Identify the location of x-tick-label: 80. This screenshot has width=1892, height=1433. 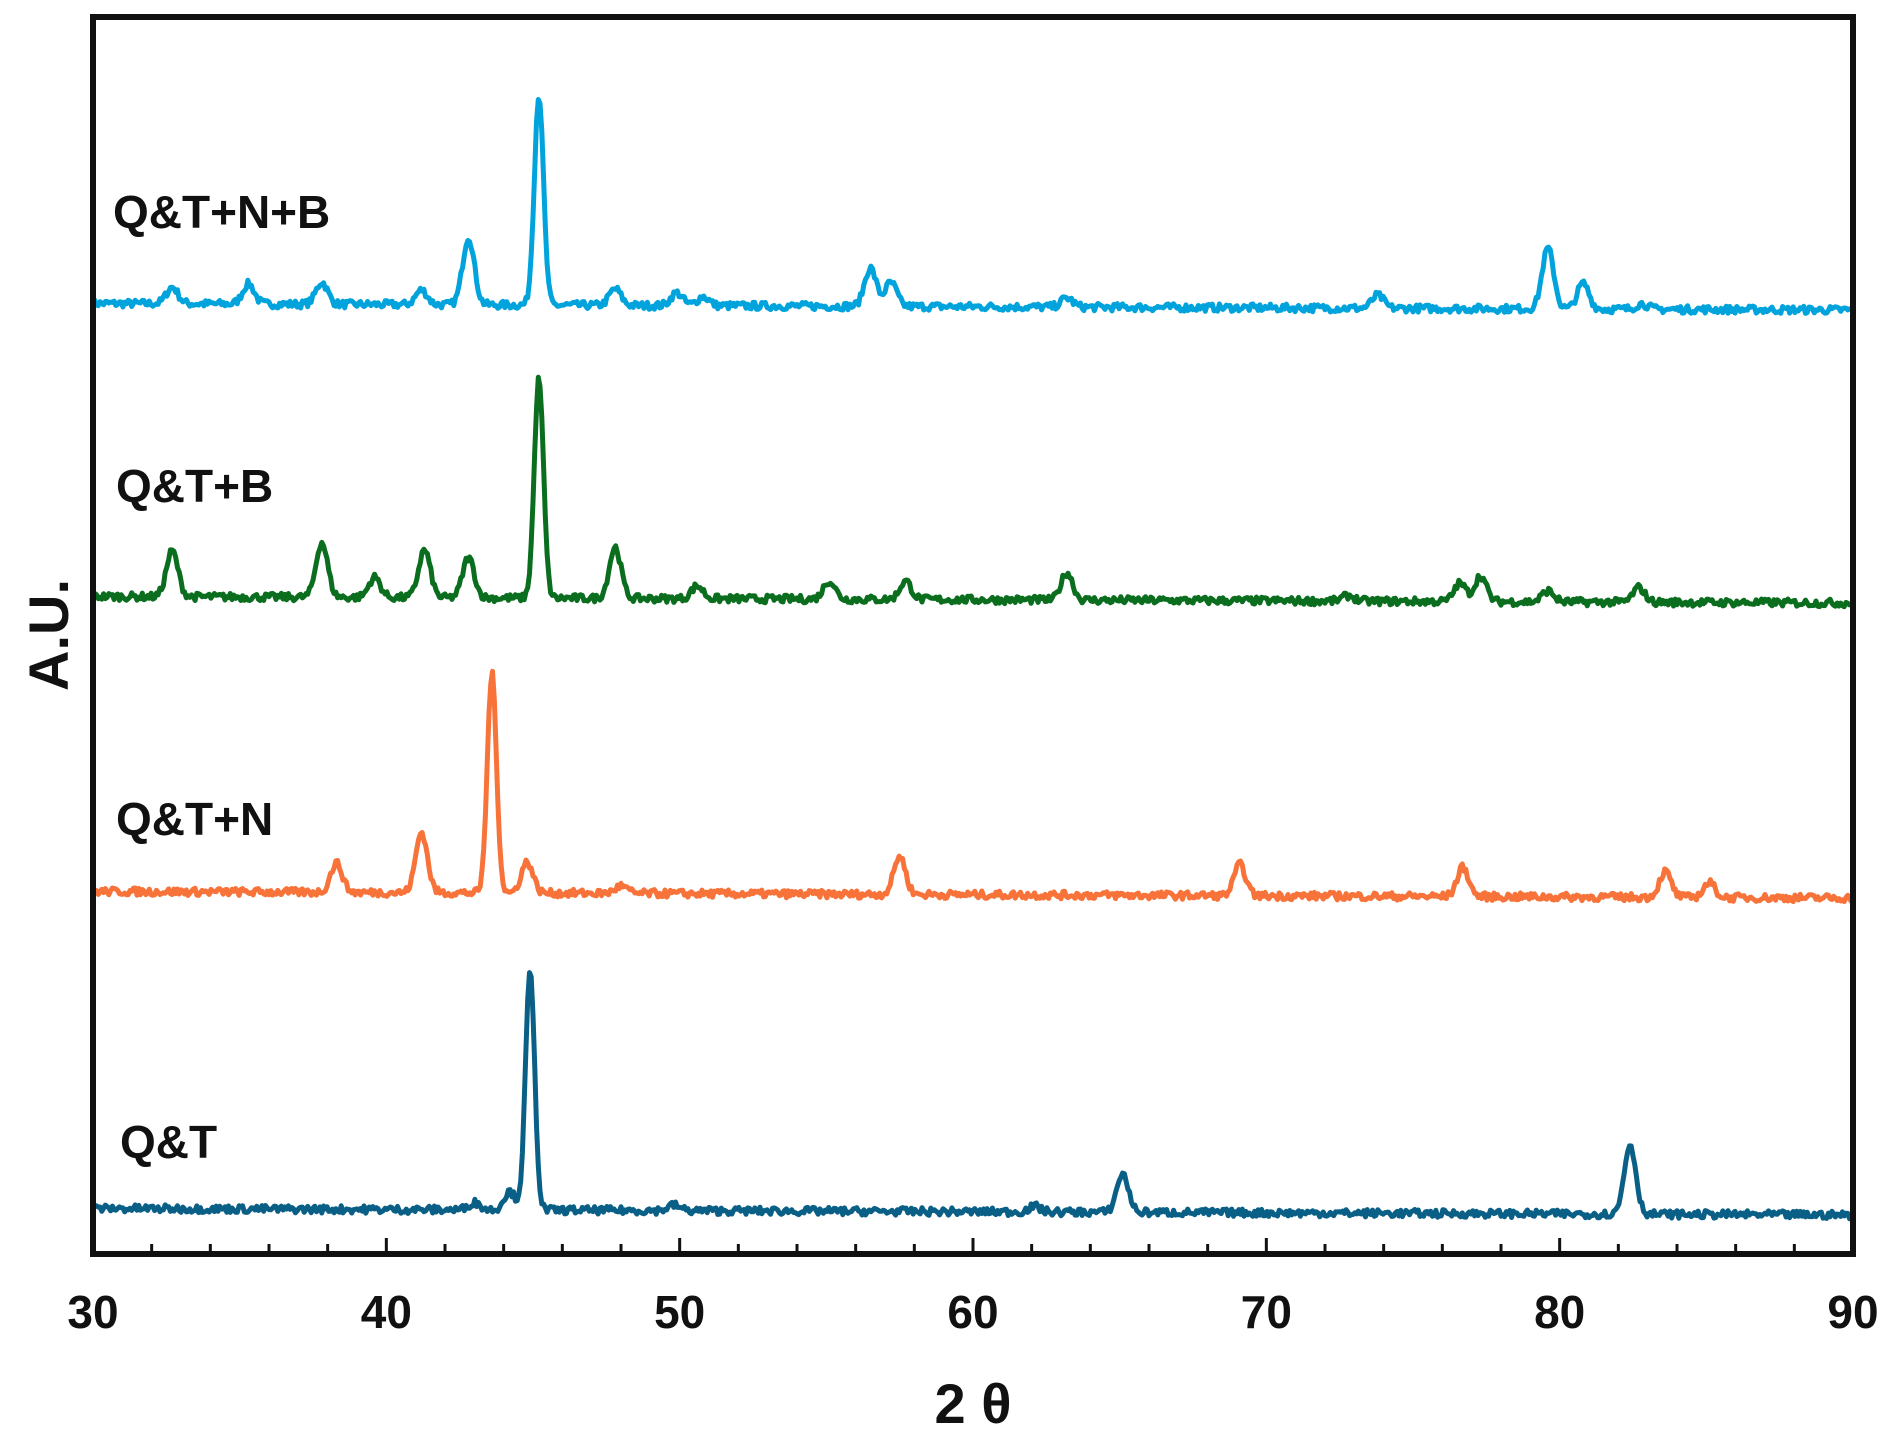
(1559, 1312).